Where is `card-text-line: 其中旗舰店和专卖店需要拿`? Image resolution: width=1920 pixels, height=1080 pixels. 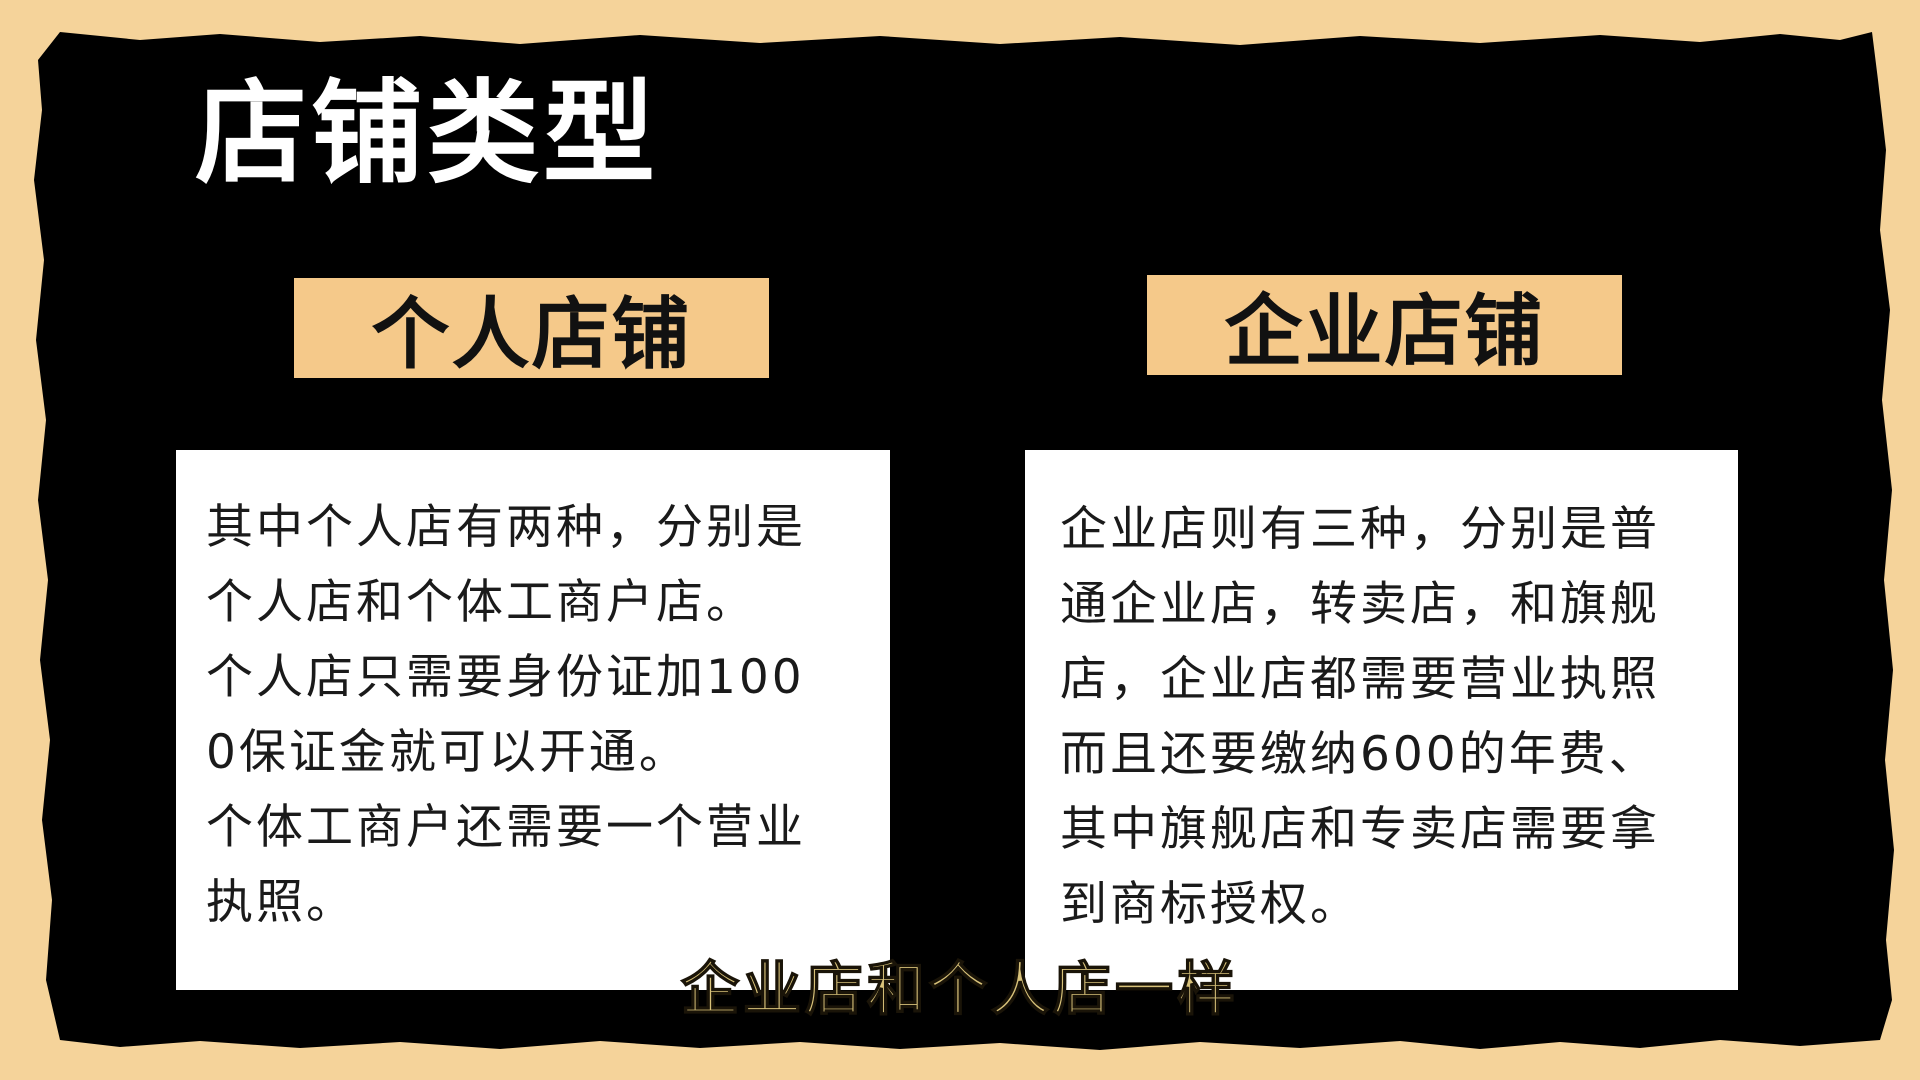 card-text-line: 其中旗舰店和专卖店需要拿 is located at coordinates (1360, 829).